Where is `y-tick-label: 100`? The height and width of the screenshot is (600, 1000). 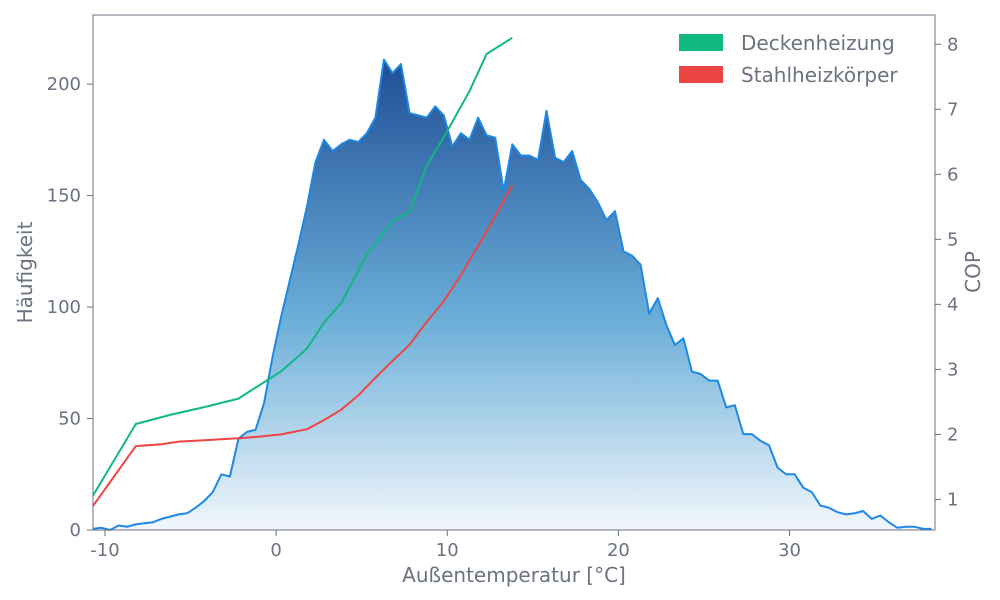 y-tick-label: 100 is located at coordinates (64, 307).